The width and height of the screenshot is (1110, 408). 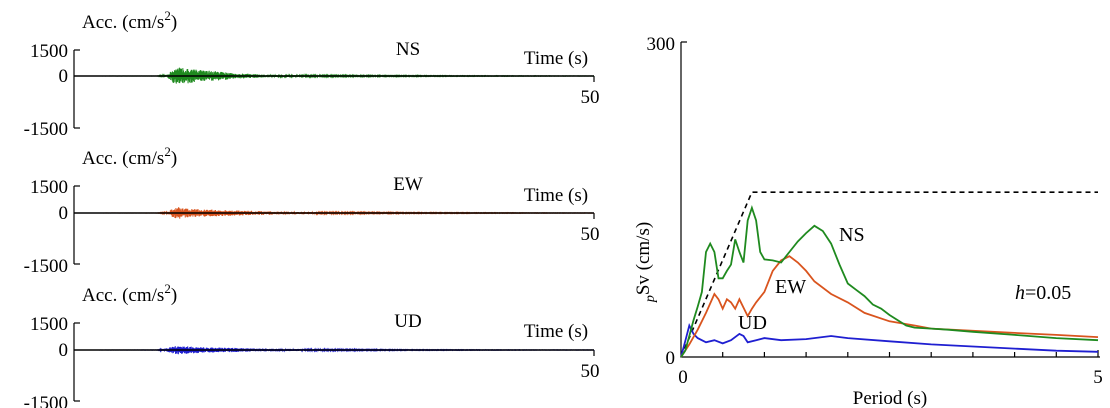 What do you see at coordinates (590, 97) in the screenshot?
I see `acc-ns-xtick-label-end: 50` at bounding box center [590, 97].